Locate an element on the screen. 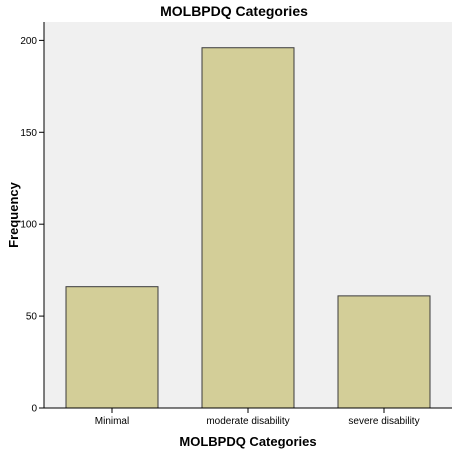  chart-title: MOLBPDQ Categories is located at coordinates (234, 11).